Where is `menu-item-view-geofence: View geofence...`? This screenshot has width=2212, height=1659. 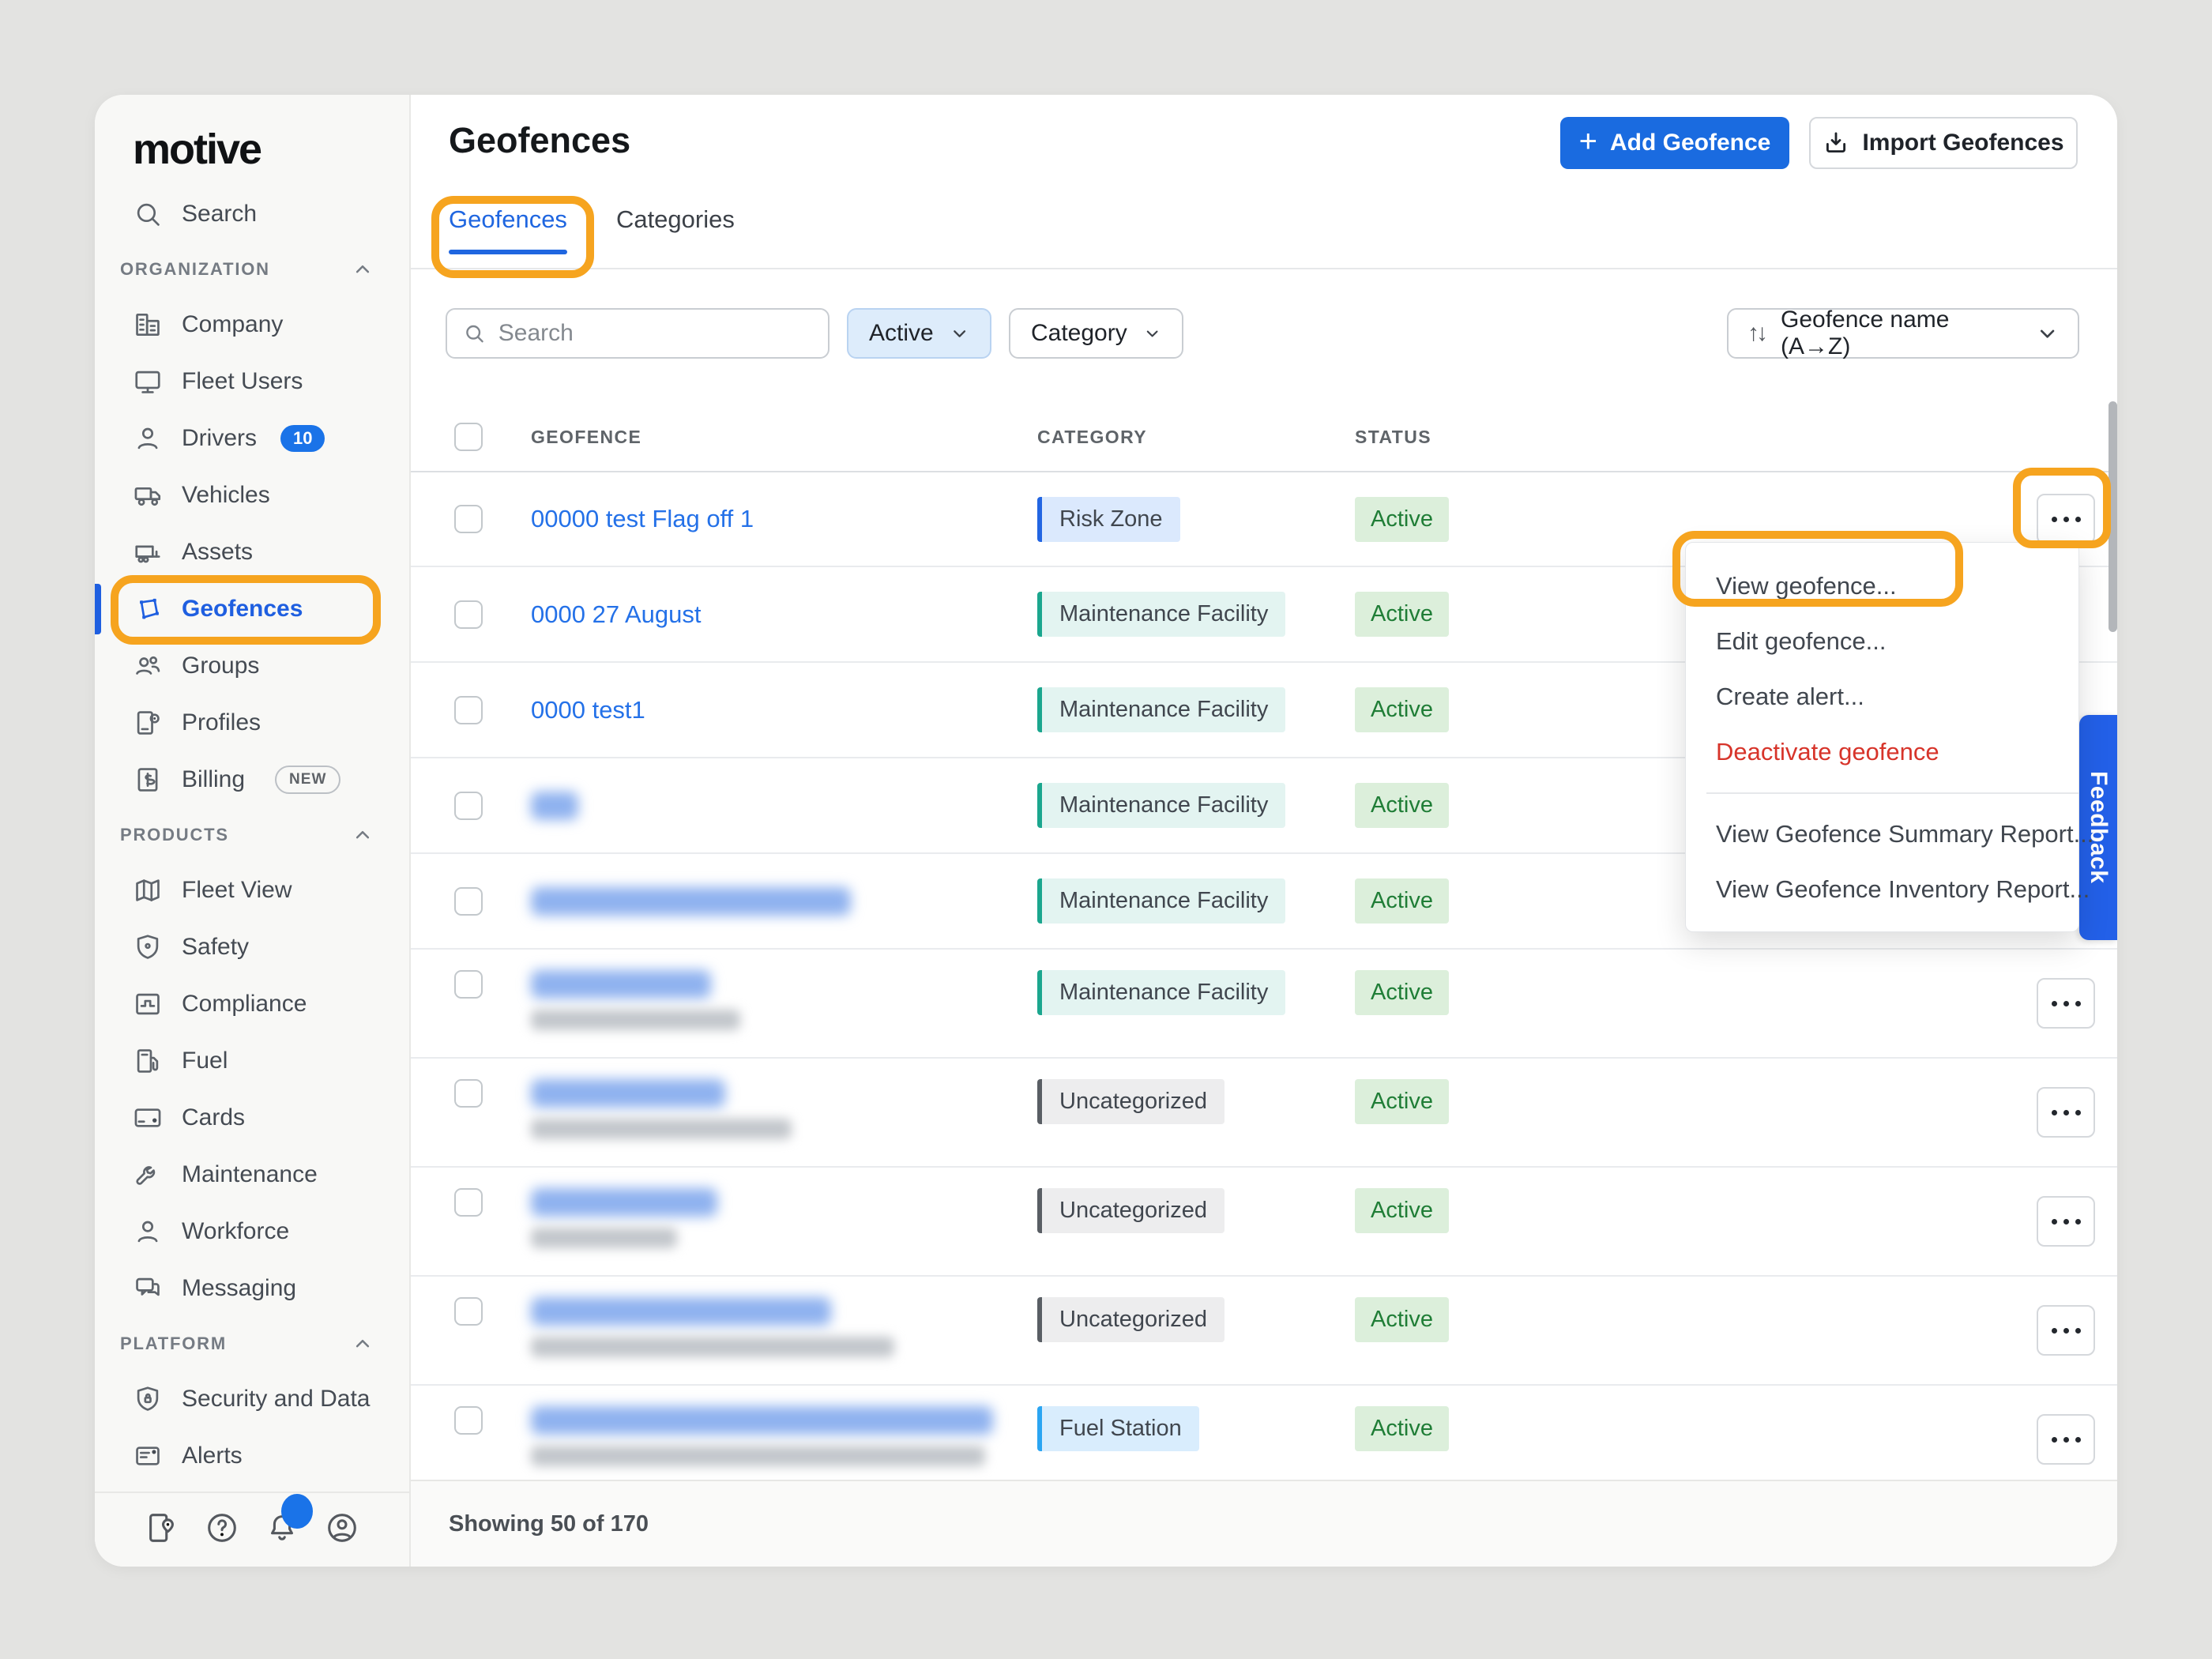
menu-item-view-geofence: View geofence... is located at coordinates (1807, 586).